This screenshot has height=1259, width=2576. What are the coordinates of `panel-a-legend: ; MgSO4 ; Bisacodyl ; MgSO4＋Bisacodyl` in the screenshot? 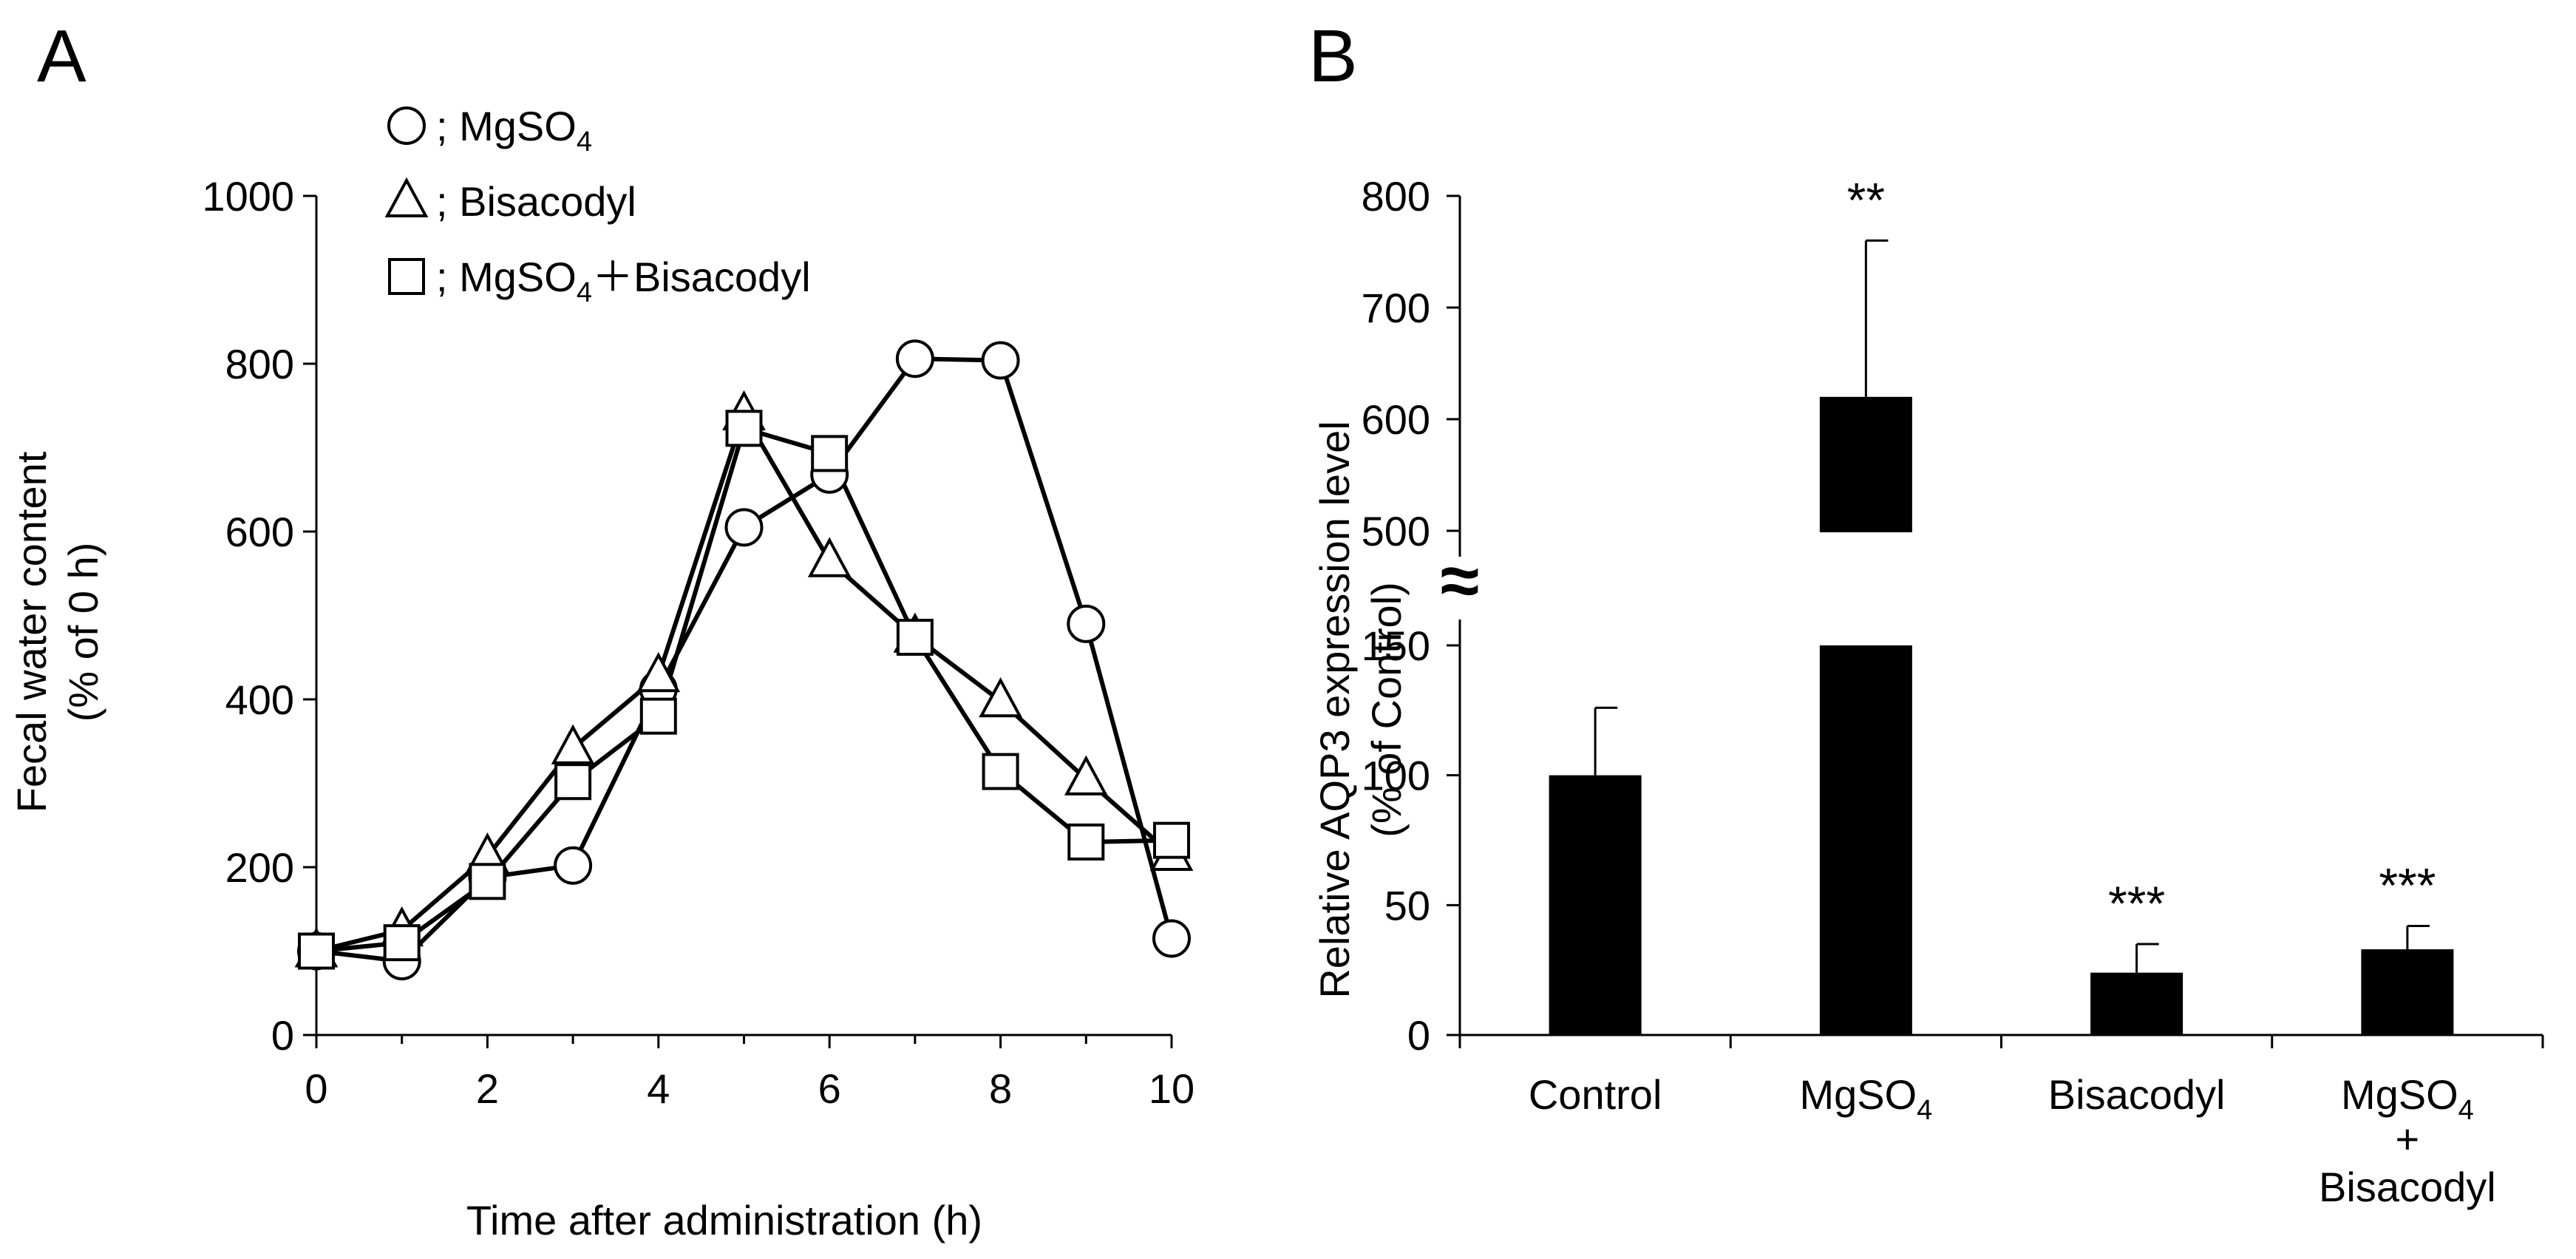 It's located at (597, 206).